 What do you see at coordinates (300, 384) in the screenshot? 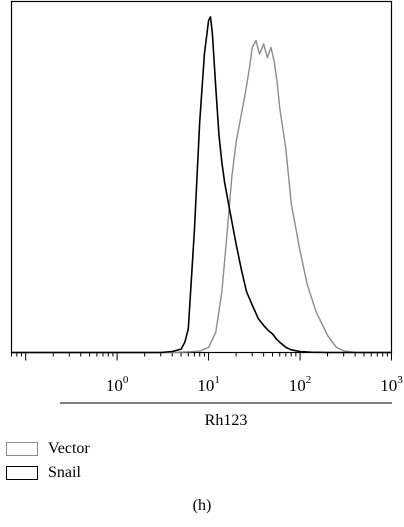
I see `x-tick-label: 10²` at bounding box center [300, 384].